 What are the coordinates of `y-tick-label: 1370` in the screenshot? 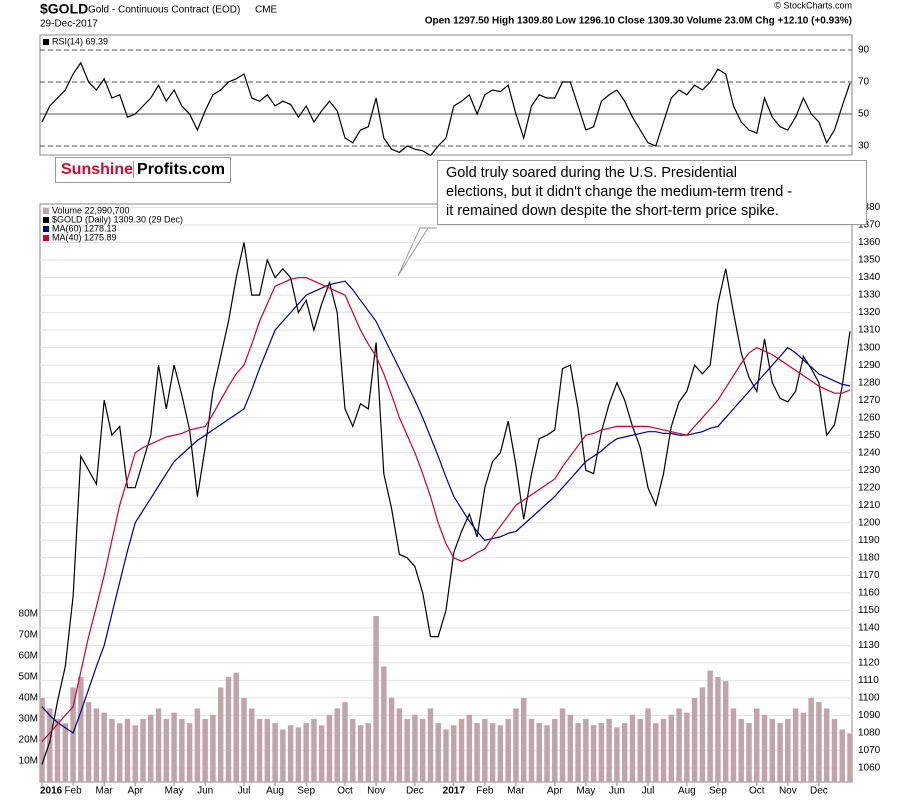 It's located at (869, 225).